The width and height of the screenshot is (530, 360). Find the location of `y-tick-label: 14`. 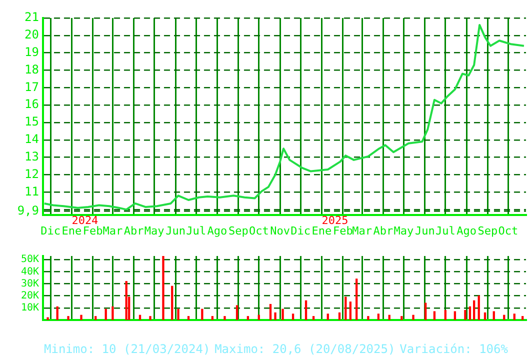

y-tick-label: 14 is located at coordinates (31, 139).